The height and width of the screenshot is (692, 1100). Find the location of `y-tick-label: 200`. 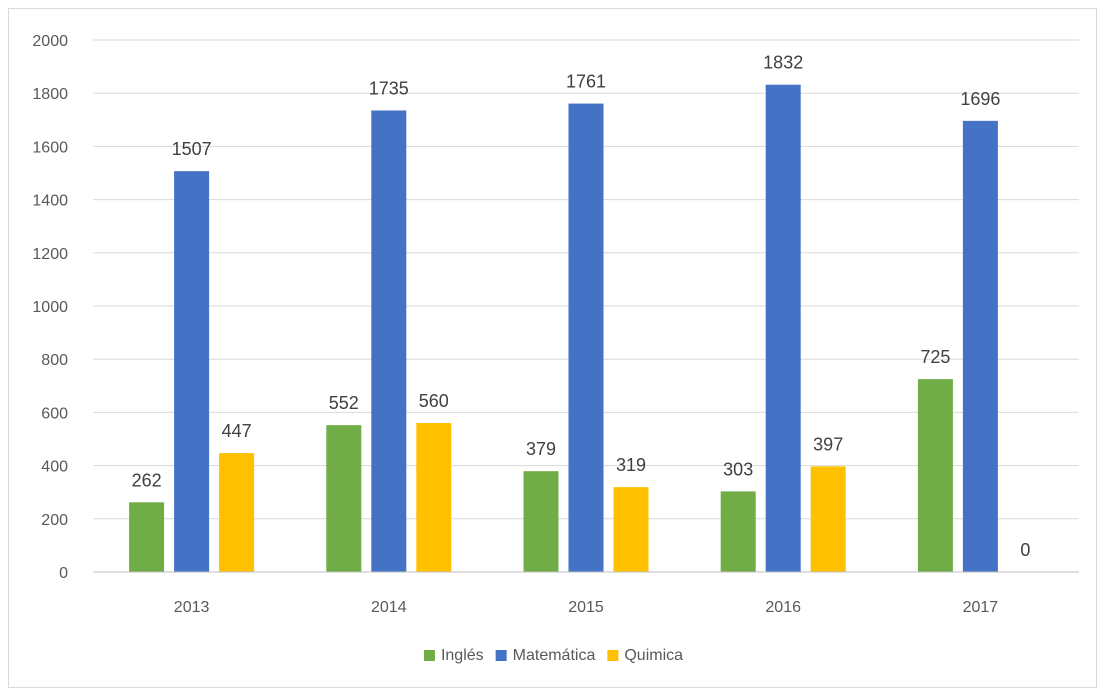

y-tick-label: 200 is located at coordinates (54, 520).